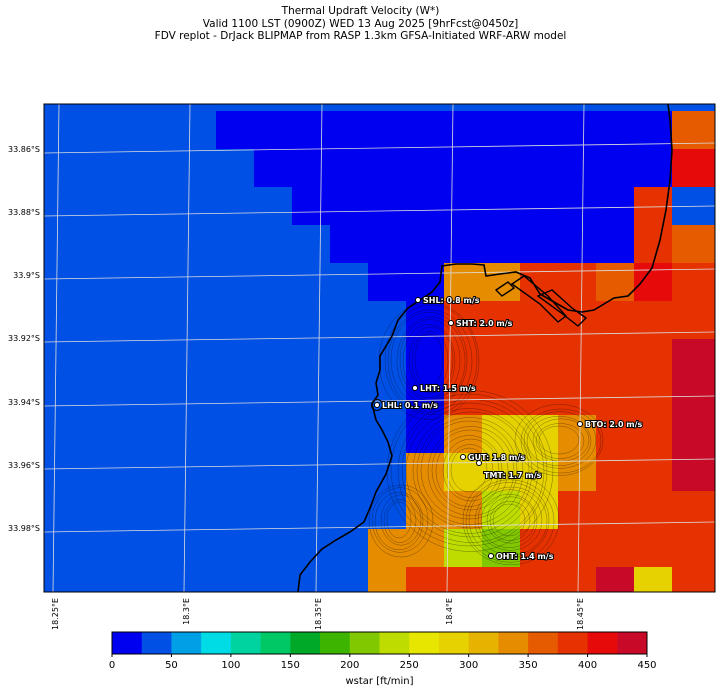 The height and width of the screenshot is (692, 721). I want to click on station-label: OHT: 1.4 m/s, so click(525, 556).